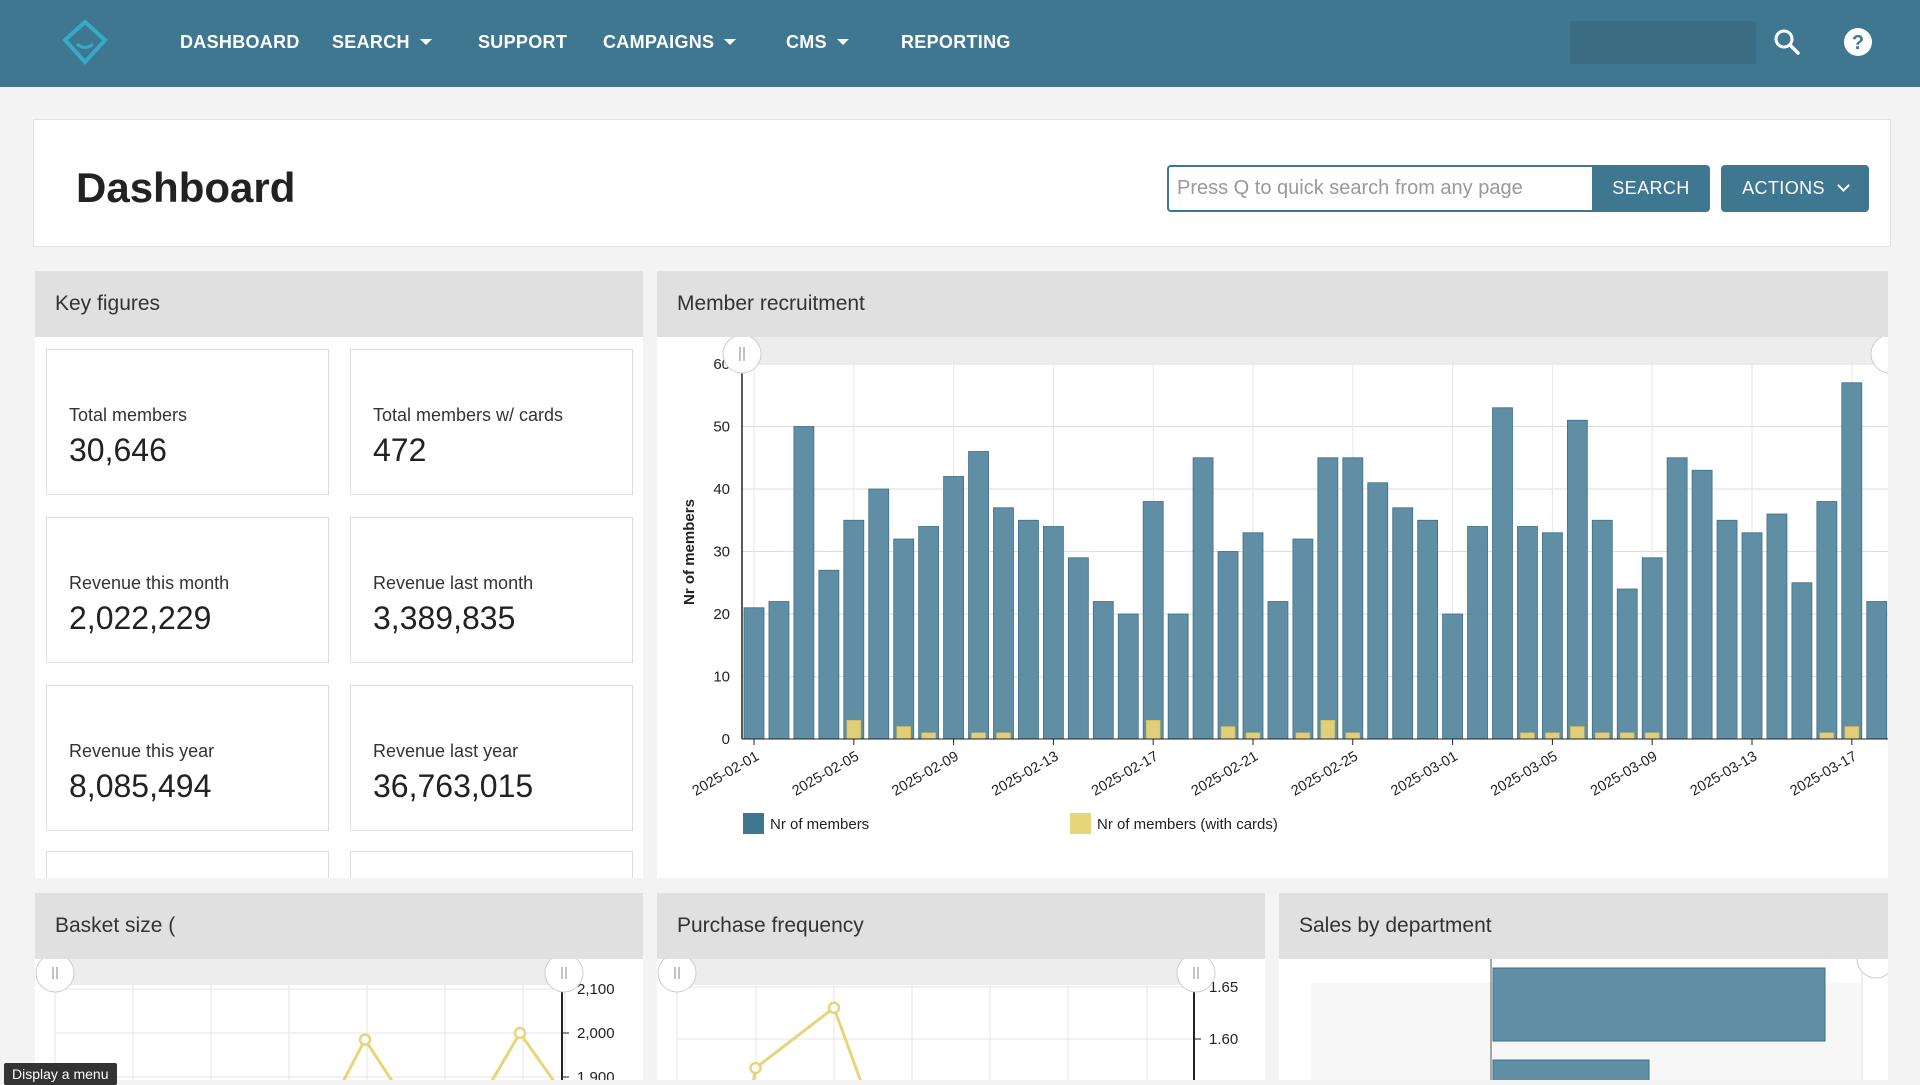 The width and height of the screenshot is (1920, 1085). I want to click on nav-item-dashboard: DASHBOARD, so click(240, 42).